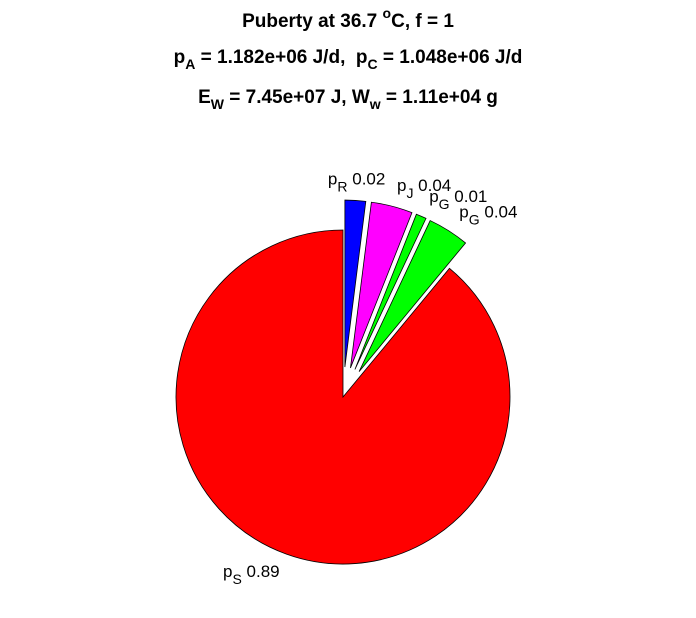  I want to click on title-sub: A, so click(190, 64).